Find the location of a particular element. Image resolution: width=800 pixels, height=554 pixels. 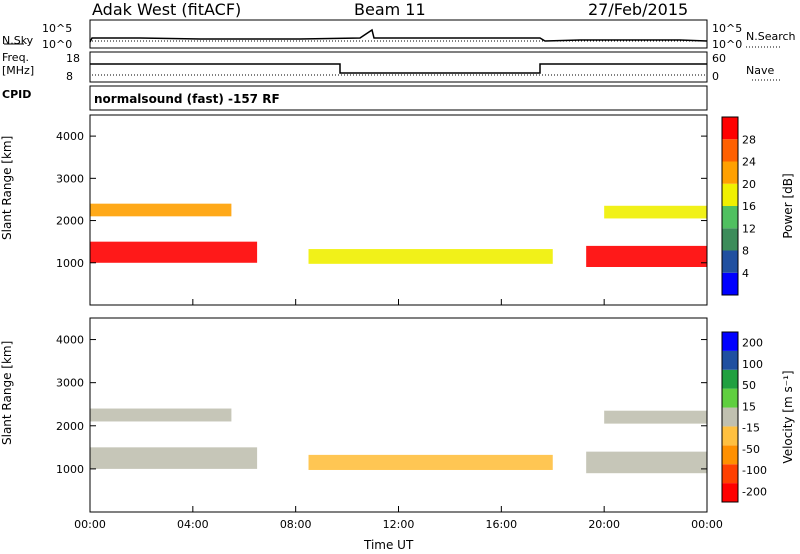

time-xlabel: Time UT is located at coordinates (389, 545).